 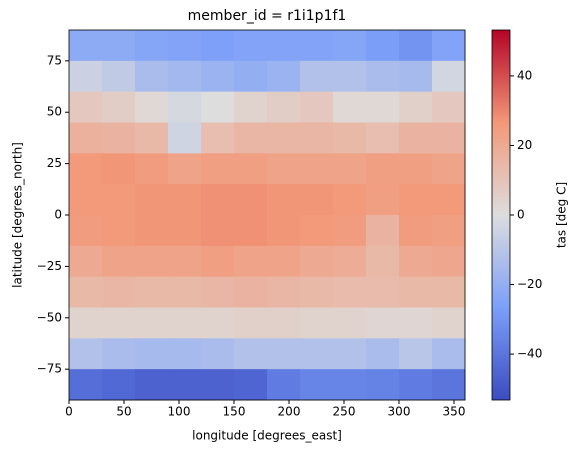 I want to click on x-tick-label: 150, so click(x=234, y=412).